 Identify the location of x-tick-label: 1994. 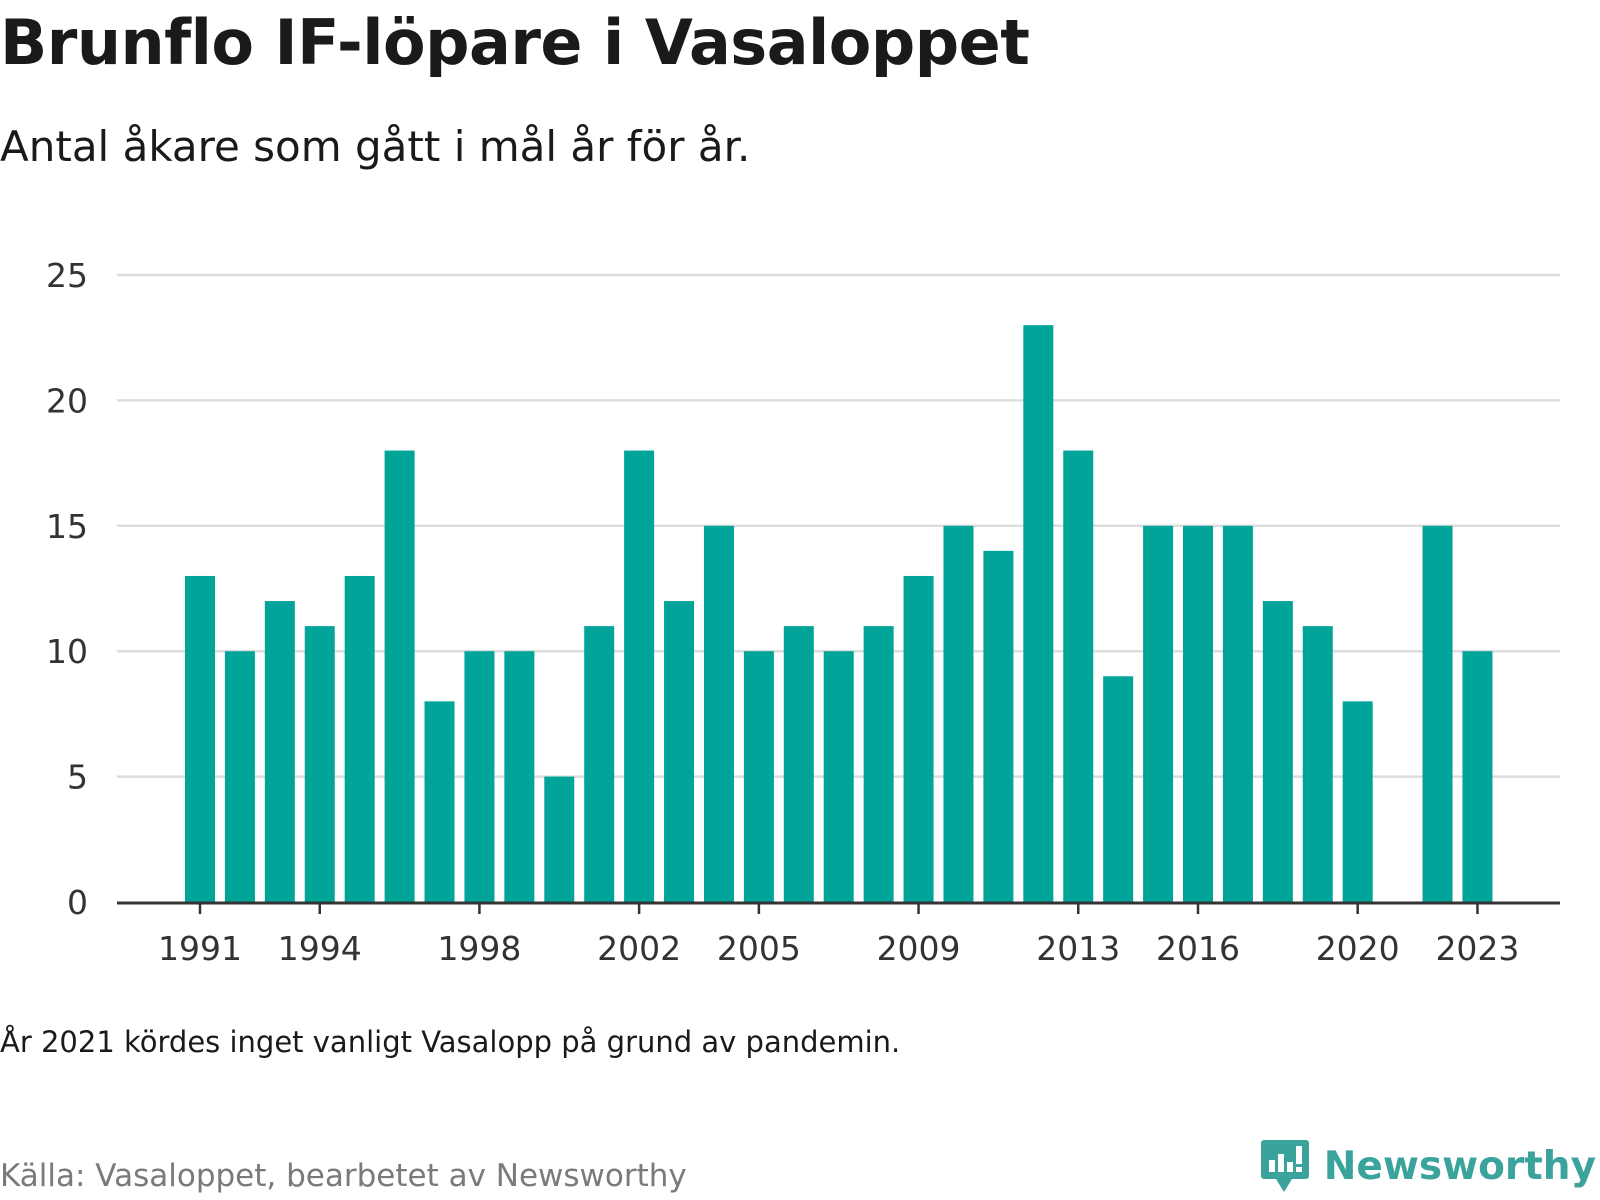
(320, 948).